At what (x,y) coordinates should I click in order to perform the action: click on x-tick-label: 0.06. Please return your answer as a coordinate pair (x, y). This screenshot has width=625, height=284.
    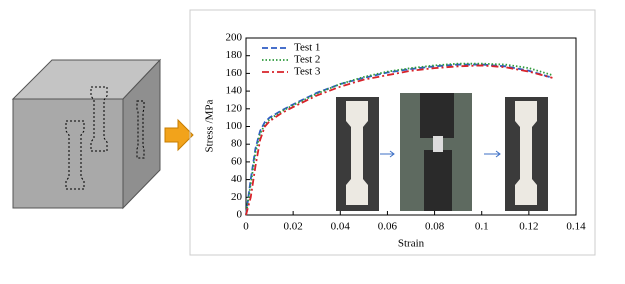
    Looking at the image, I should click on (388, 227).